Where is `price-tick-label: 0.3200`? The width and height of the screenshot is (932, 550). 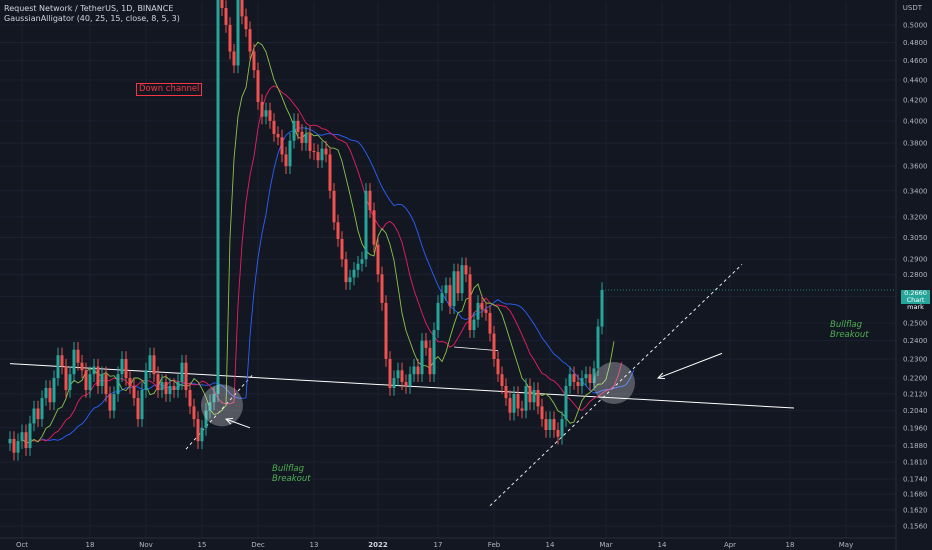
price-tick-label: 0.3200 is located at coordinates (915, 217).